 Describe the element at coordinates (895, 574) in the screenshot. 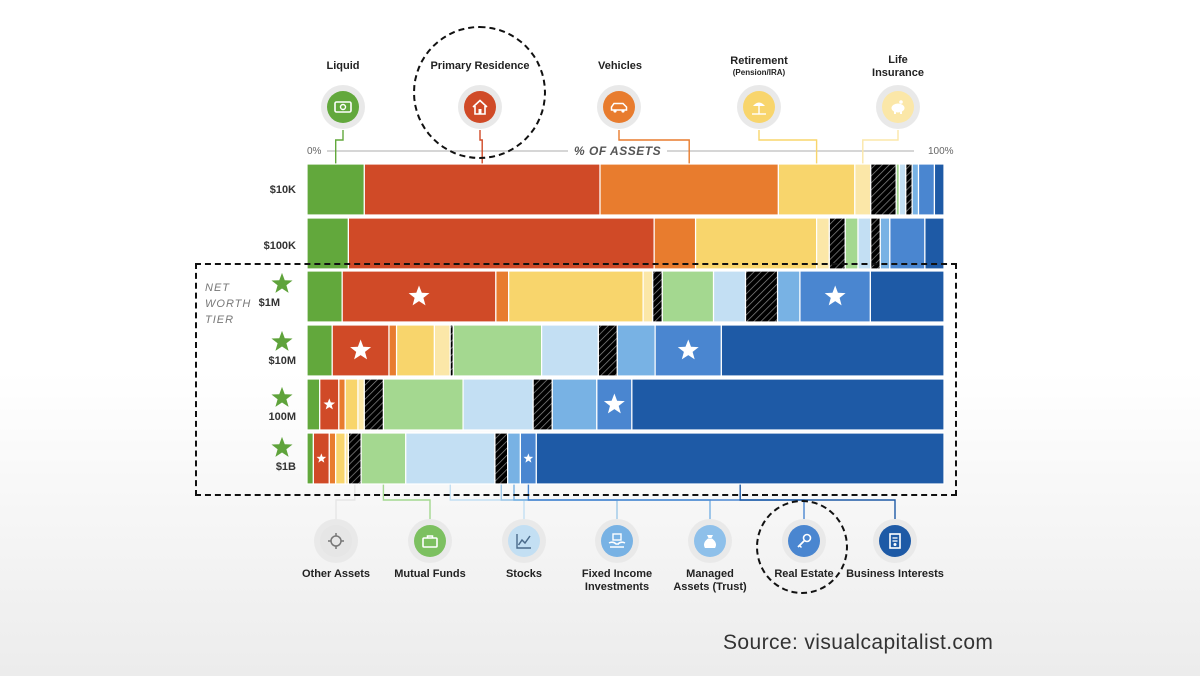

I see `category-label-business-interests: Business Interests` at that location.